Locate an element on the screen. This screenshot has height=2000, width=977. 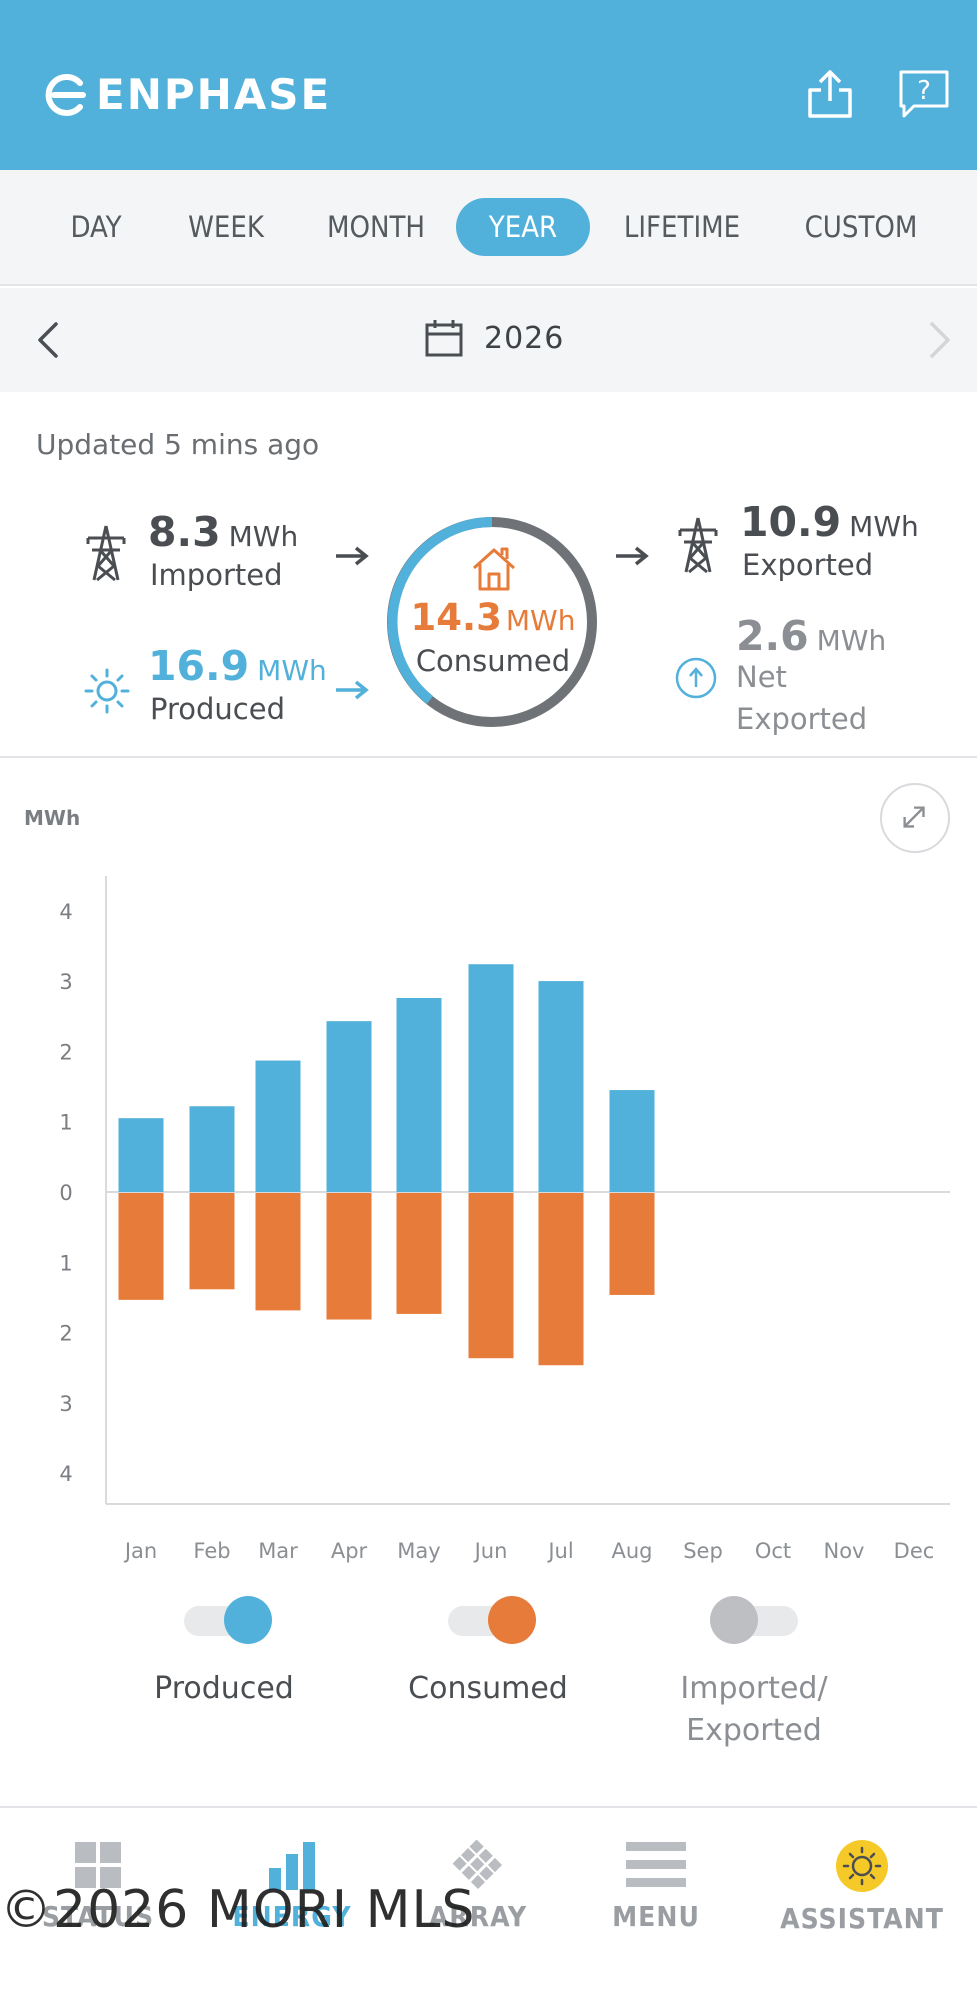
x-tick-label: Oct is located at coordinates (773, 1551).